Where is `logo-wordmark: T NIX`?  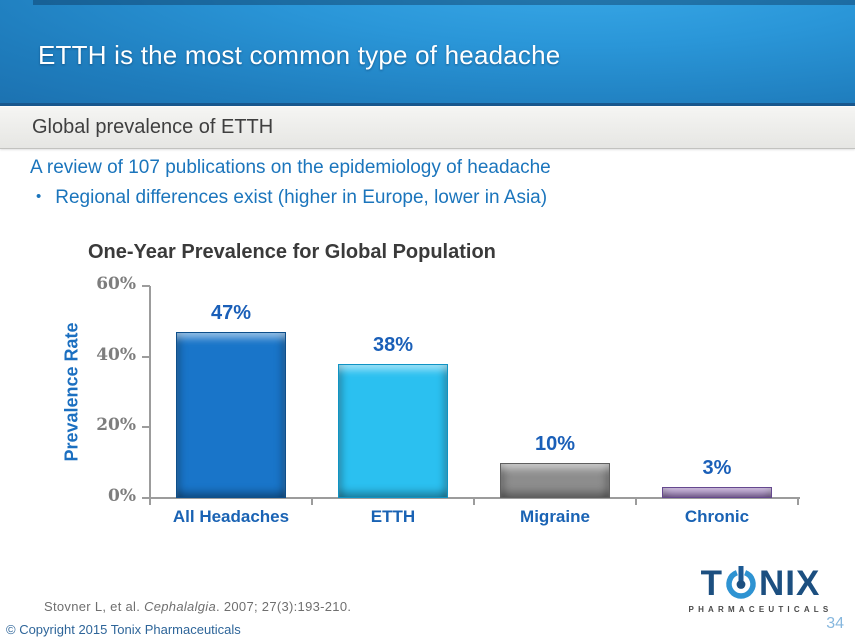
logo-wordmark: T NIX is located at coordinates (760, 584).